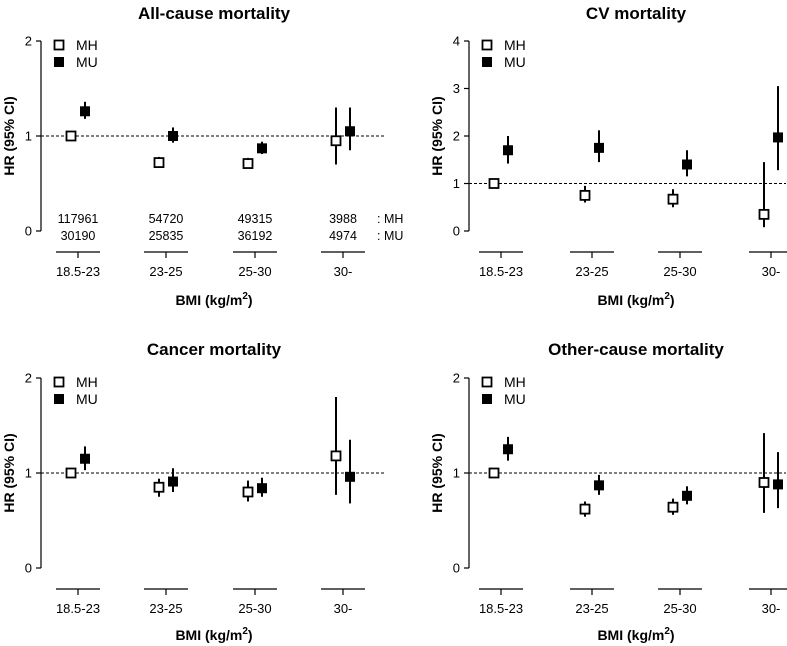 Image resolution: width=787 pixels, height=646 pixels. Describe the element at coordinates (255, 236) in the screenshot. I see `count-value: 36192` at that location.